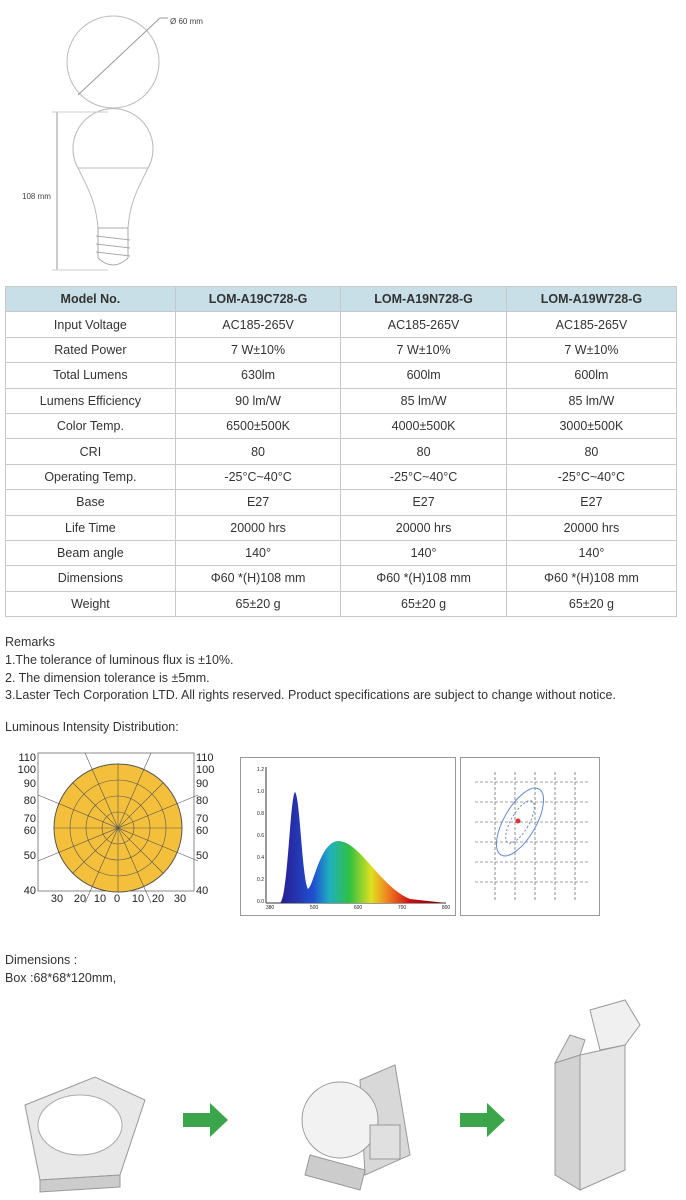 This screenshot has width=686, height=1200. Describe the element at coordinates (202, 819) in the screenshot. I see `polar-right-label: 70` at that location.